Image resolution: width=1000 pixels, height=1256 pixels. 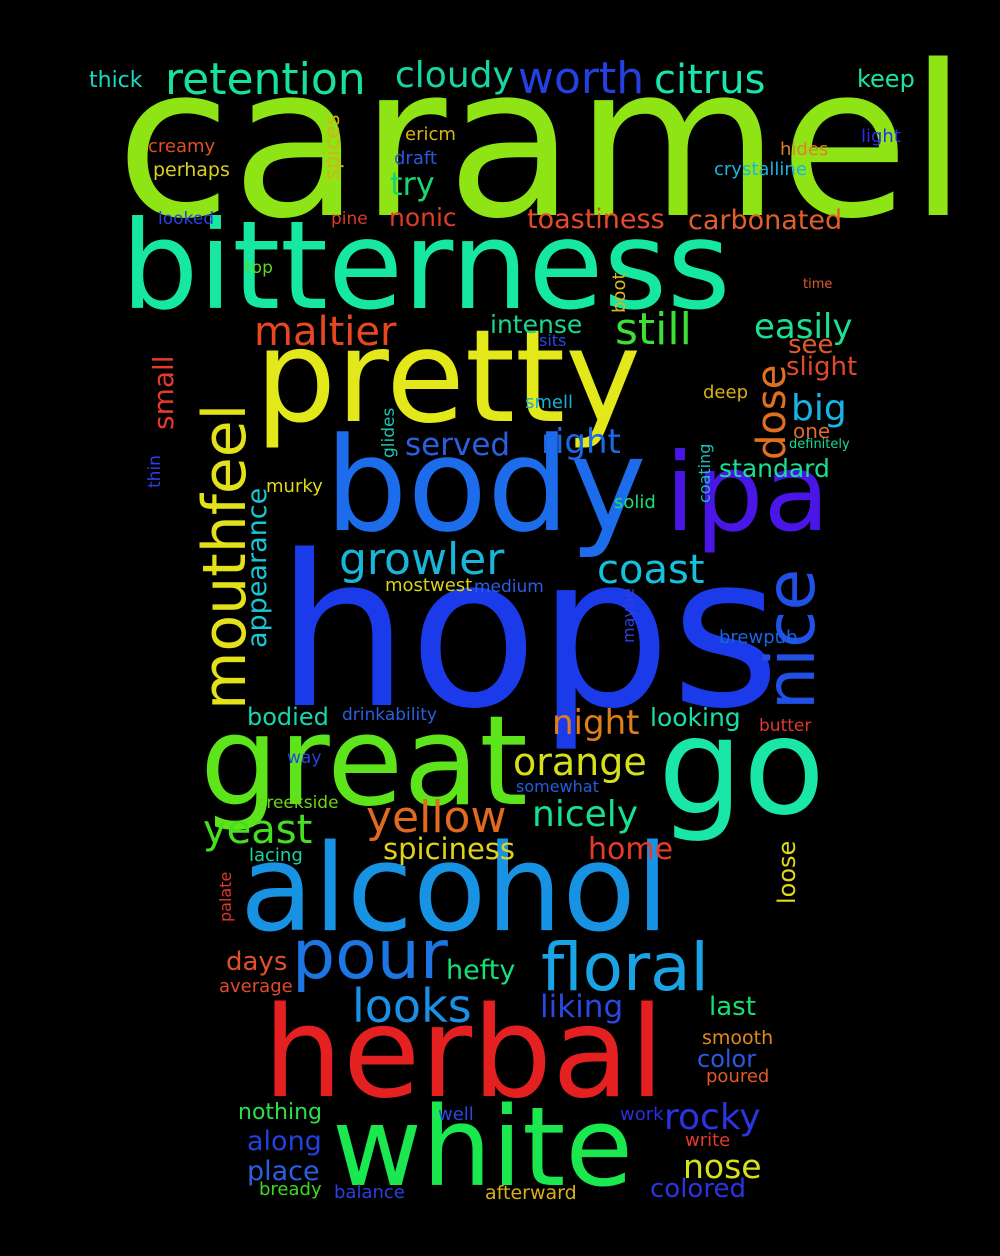 What do you see at coordinates (265, 79) in the screenshot?
I see `word-retention: retention` at bounding box center [265, 79].